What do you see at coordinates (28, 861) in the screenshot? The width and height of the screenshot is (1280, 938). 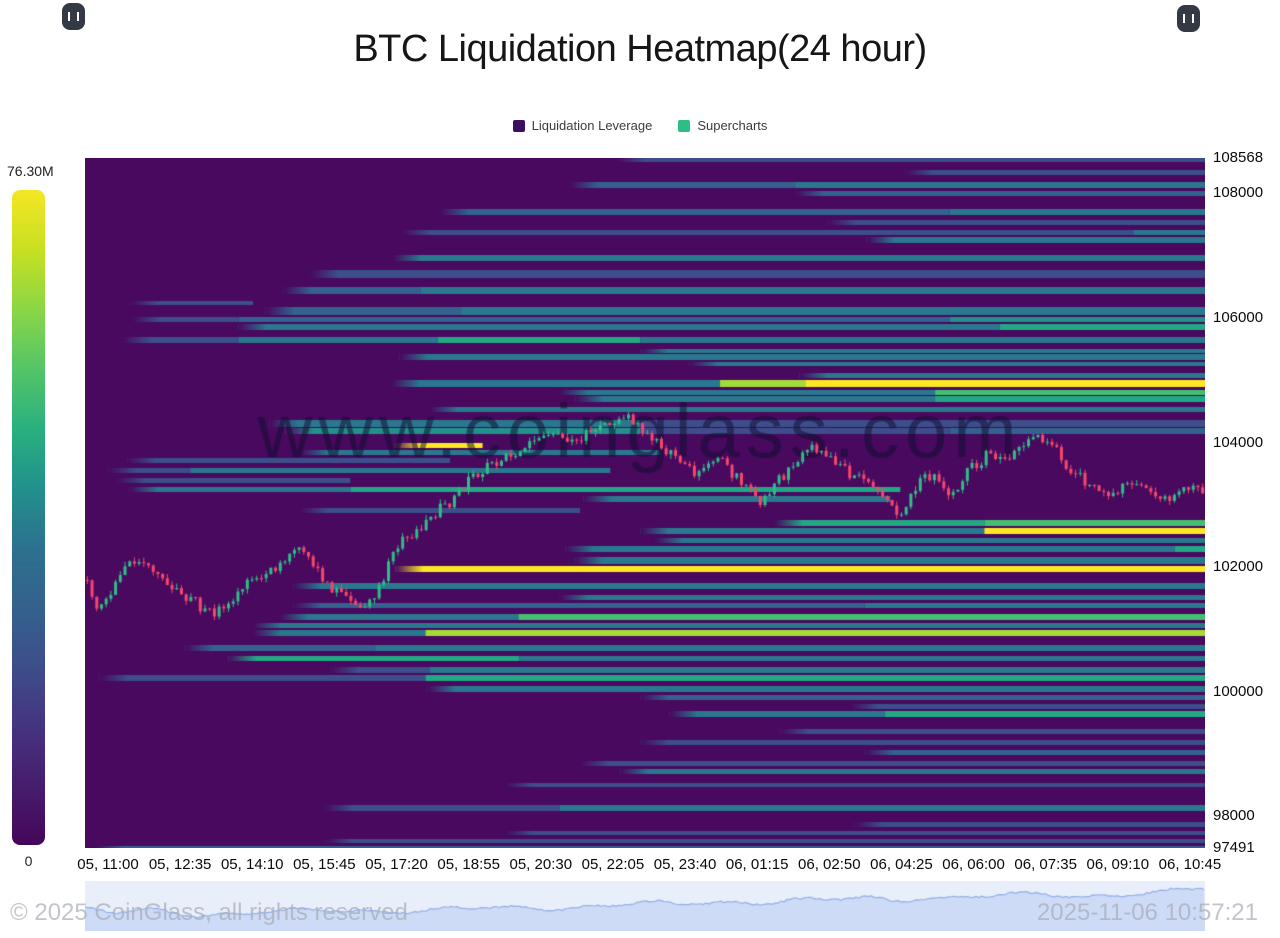 I see `colorbar-min-label: 0` at bounding box center [28, 861].